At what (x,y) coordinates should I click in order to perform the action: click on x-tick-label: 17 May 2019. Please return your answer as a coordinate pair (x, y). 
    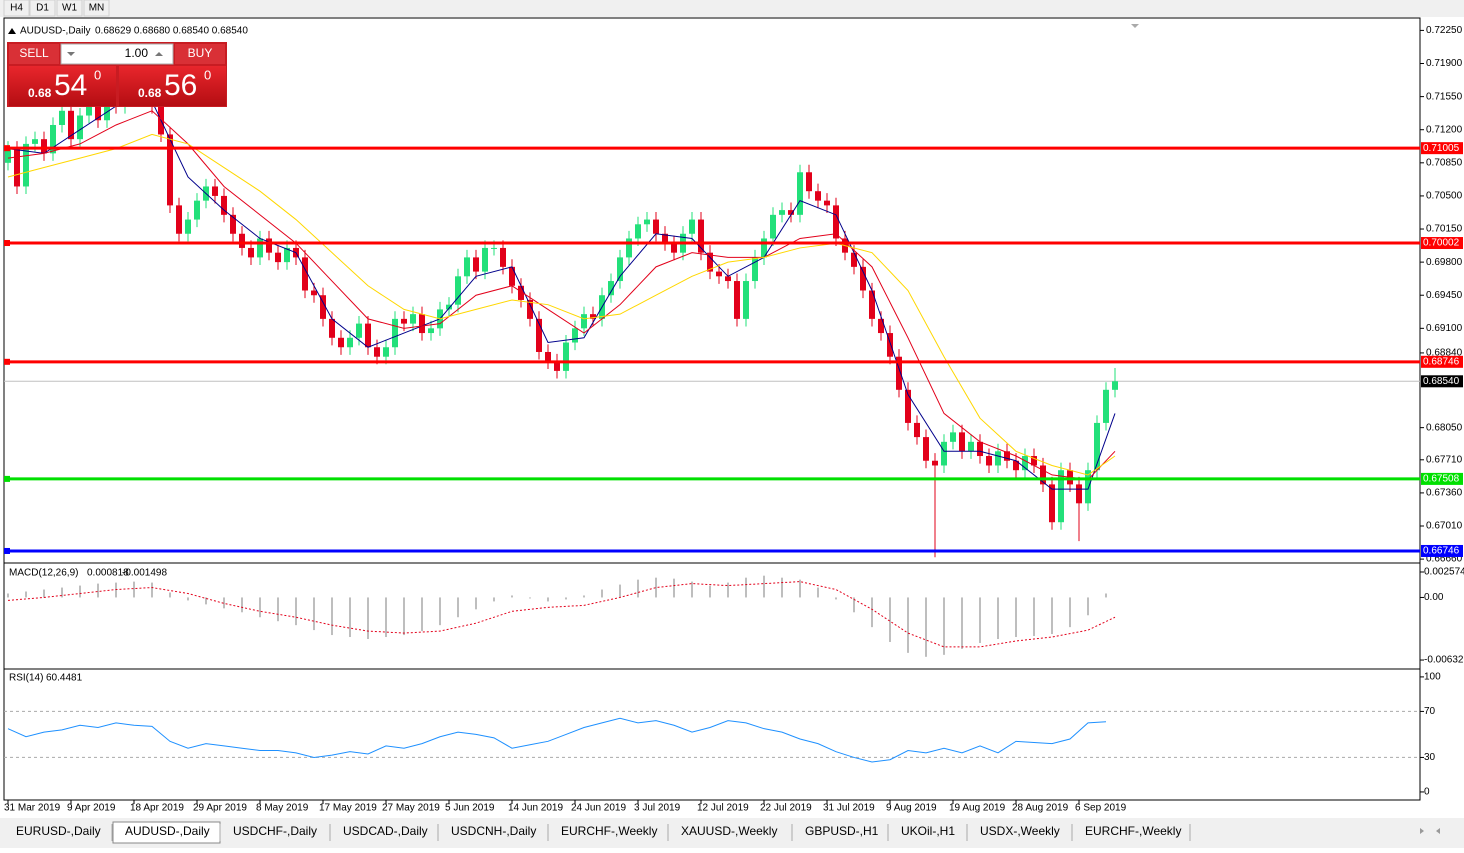
    Looking at the image, I should click on (348, 808).